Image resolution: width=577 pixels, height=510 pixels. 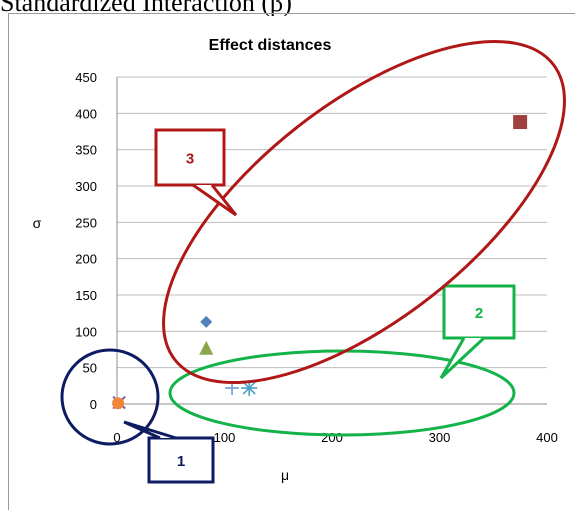 I want to click on chart-title: Effect distances, so click(x=270, y=45).